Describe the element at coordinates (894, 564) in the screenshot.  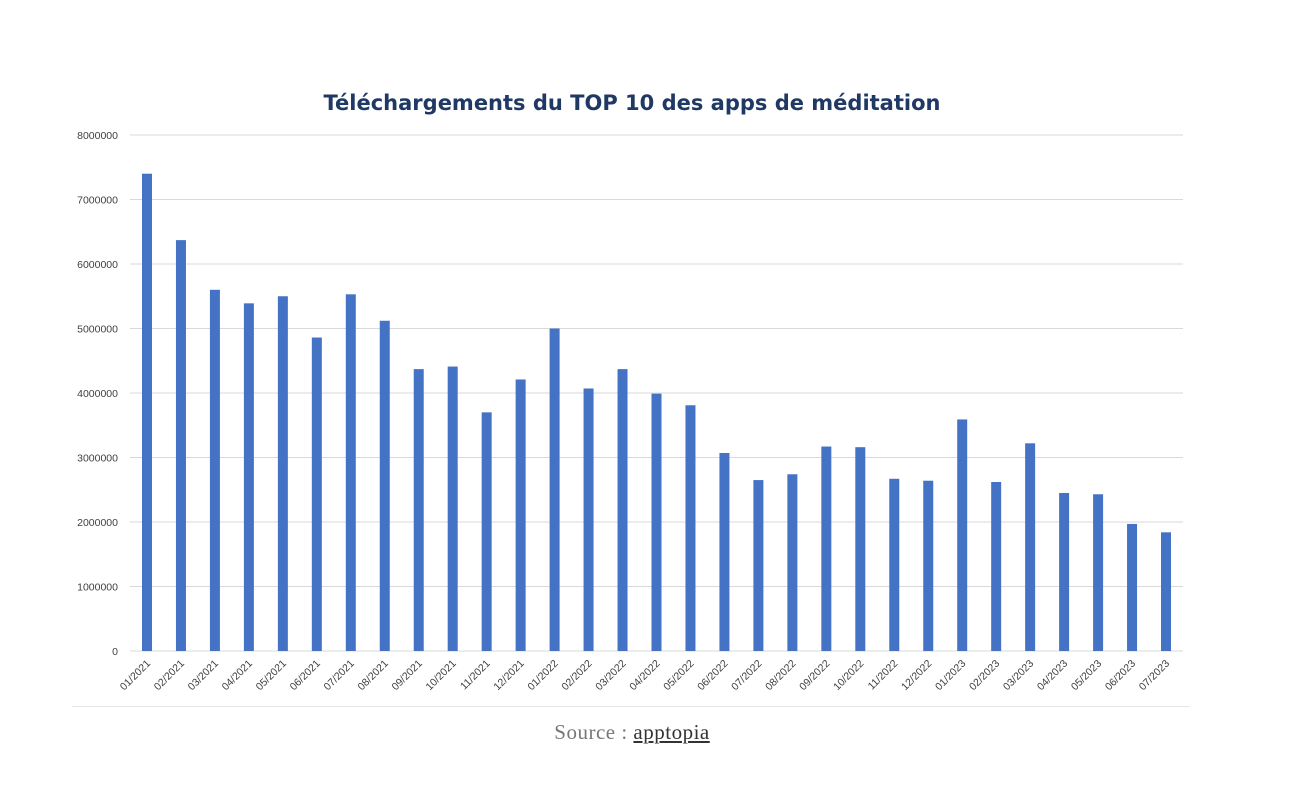
I see `bar-11-2022` at that location.